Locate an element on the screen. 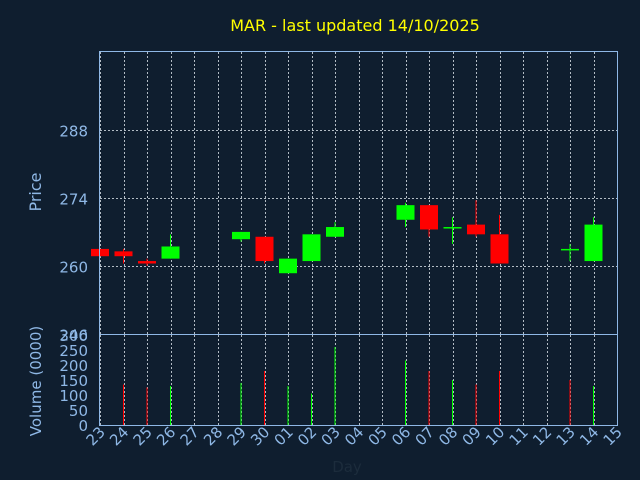  day-tick-label: 11 is located at coordinates (519, 436).